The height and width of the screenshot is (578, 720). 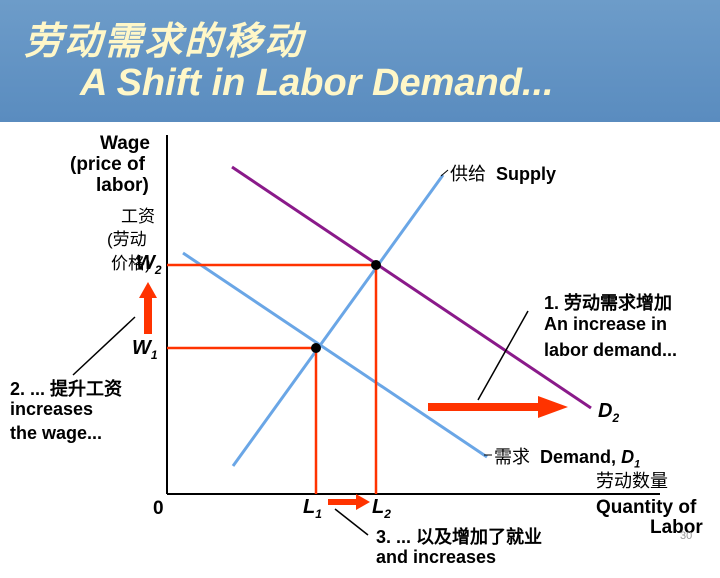 I want to click on annotation-3-line-1: 3. ... 以及增加了就业, so click(x=459, y=537).